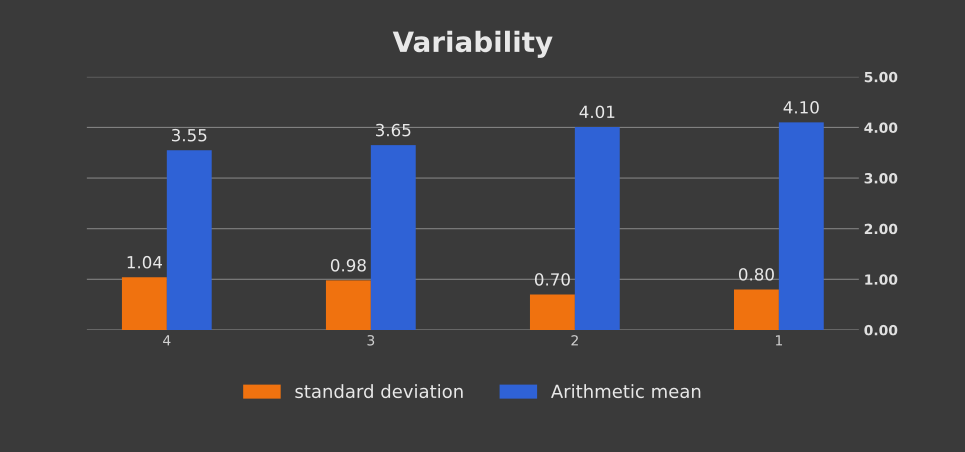  What do you see at coordinates (379, 391) in the screenshot?
I see `legend-label: standard deviation` at bounding box center [379, 391].